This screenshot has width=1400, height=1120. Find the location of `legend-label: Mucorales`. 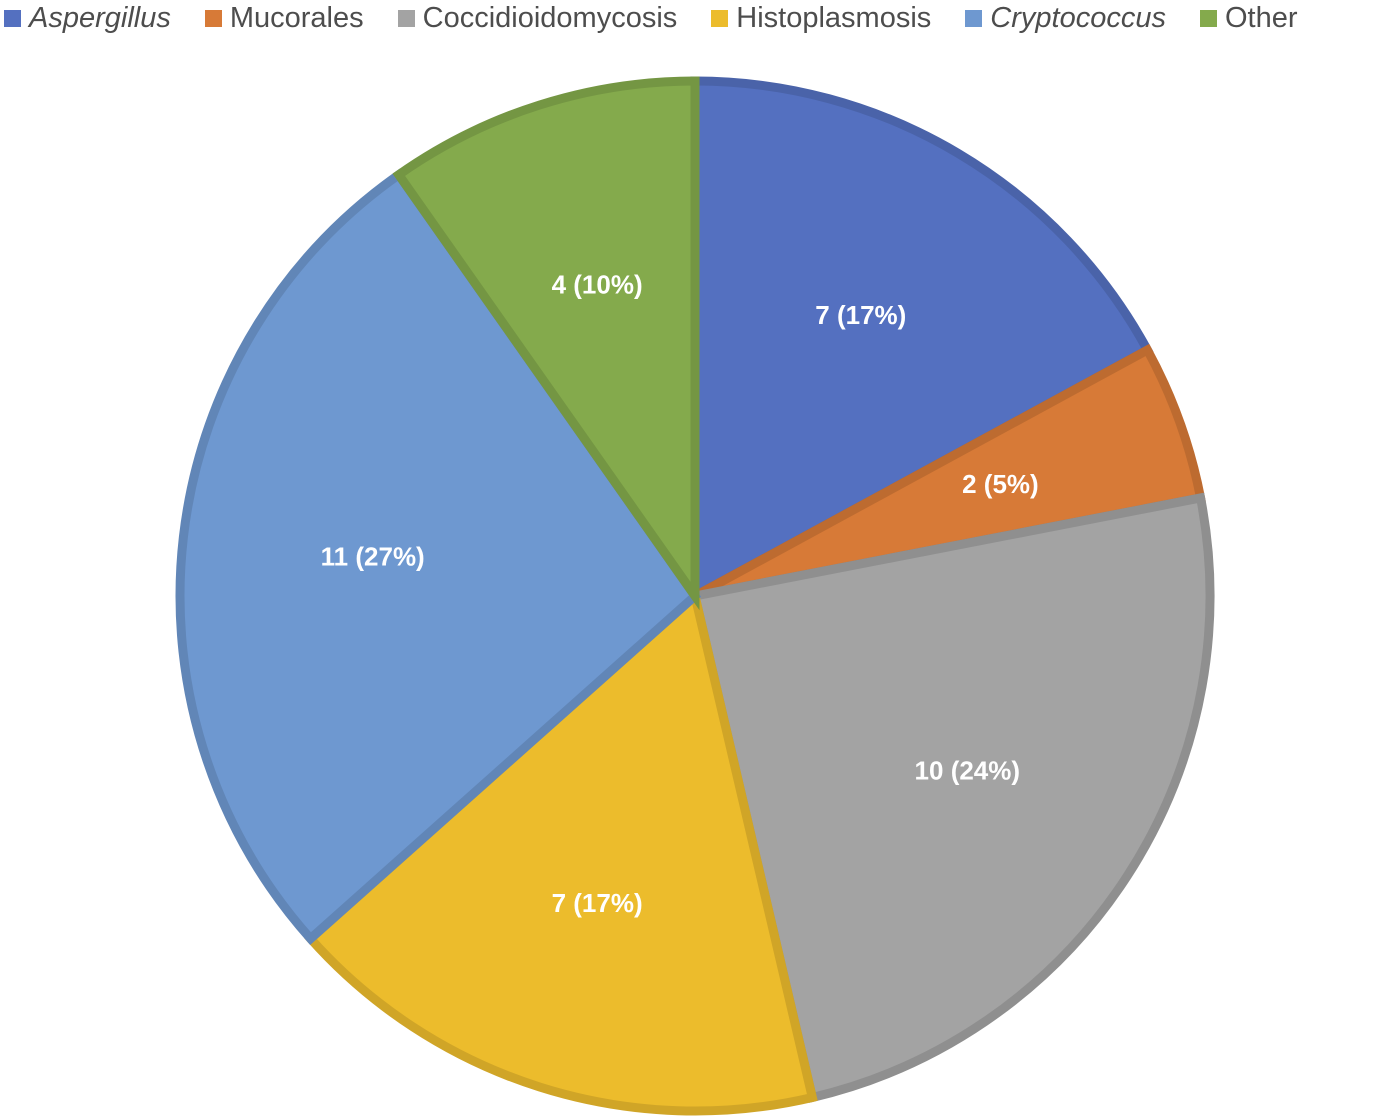

legend-label: Mucorales is located at coordinates (296, 17).